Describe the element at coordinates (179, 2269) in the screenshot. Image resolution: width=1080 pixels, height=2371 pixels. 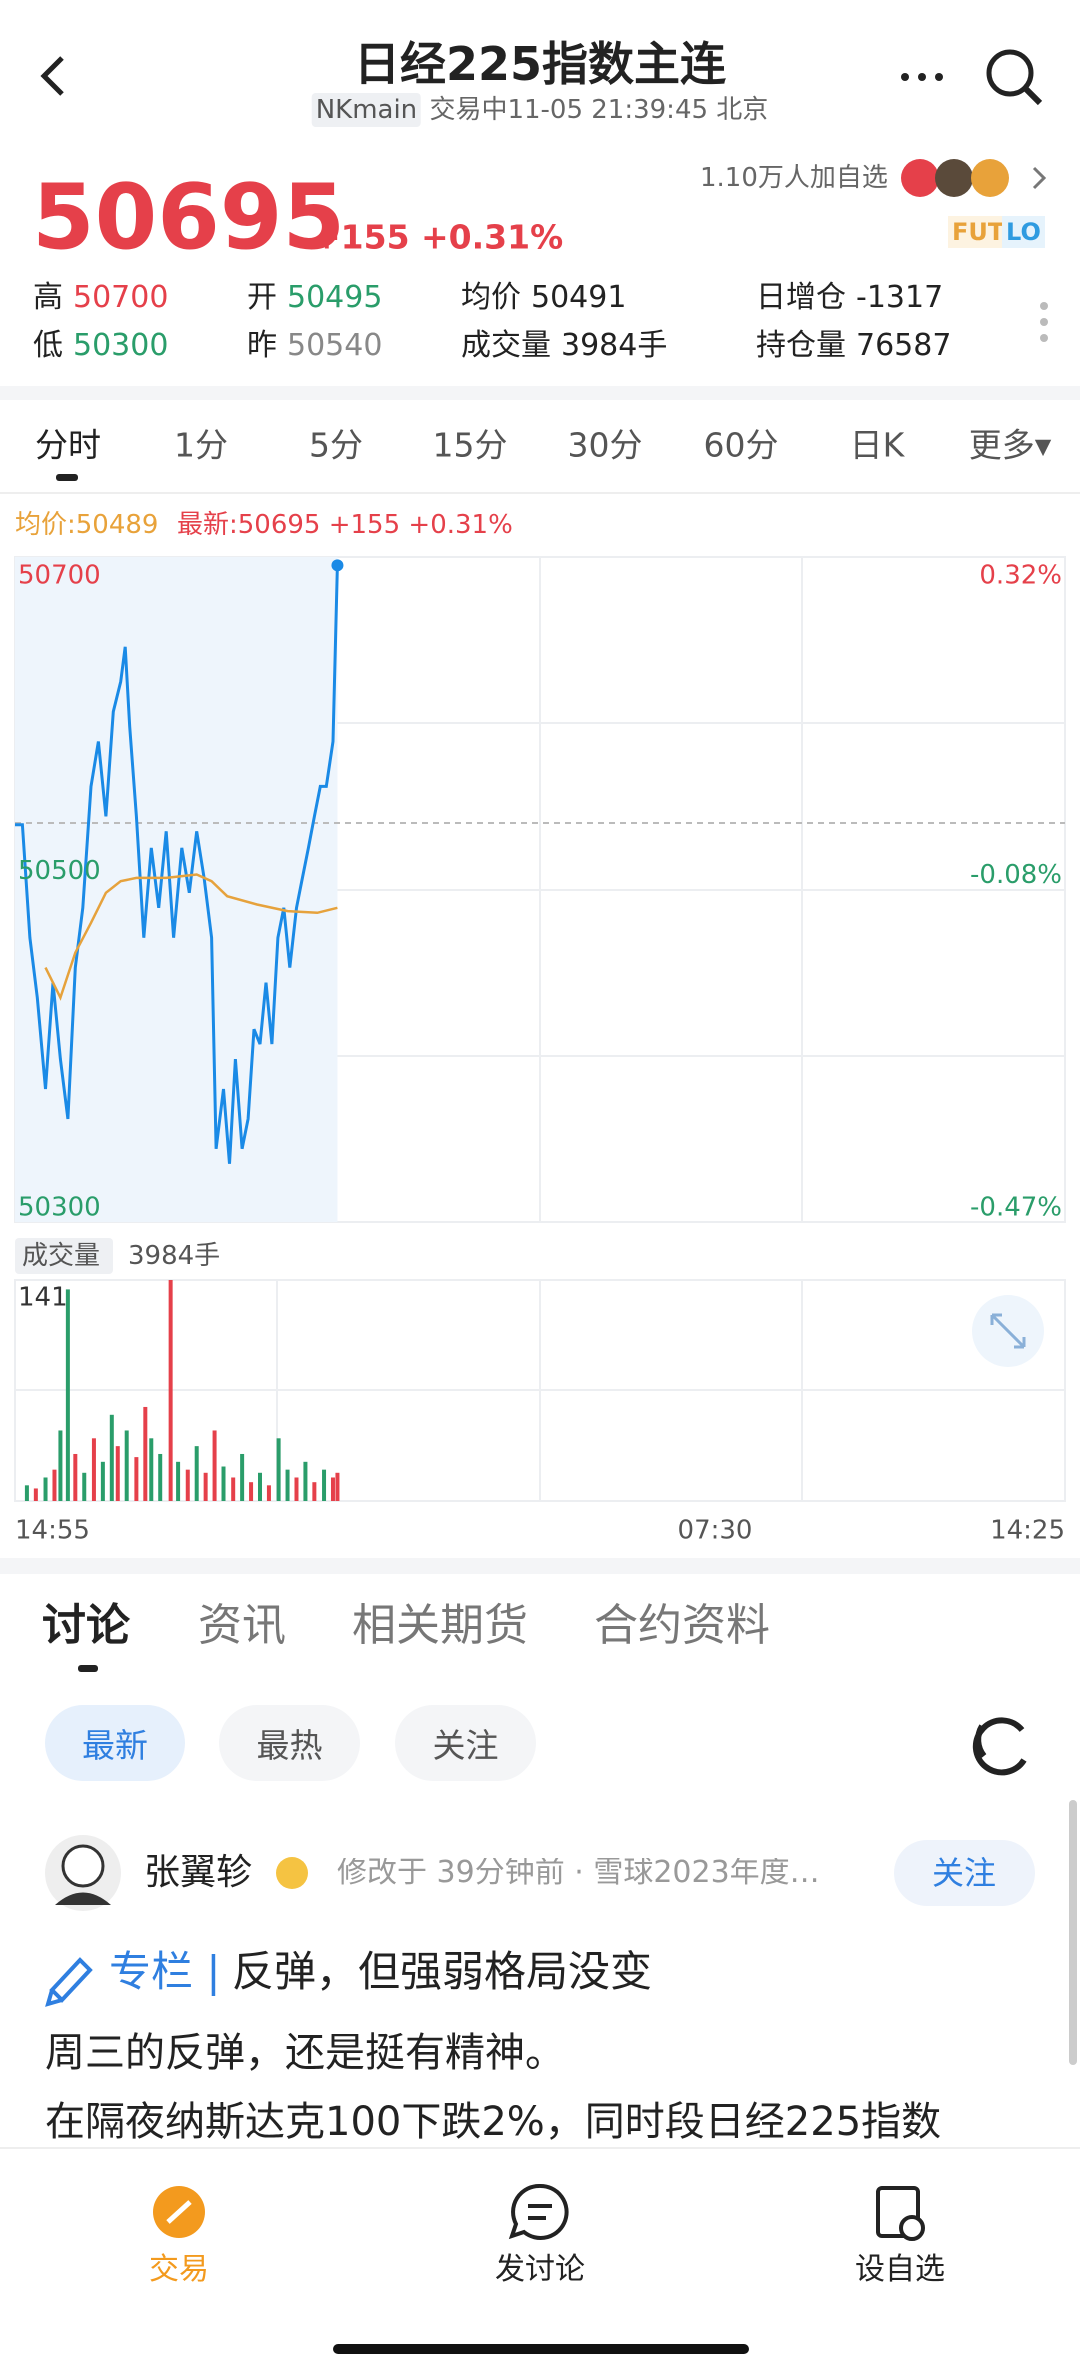
I see `nav-label: 交易` at that location.